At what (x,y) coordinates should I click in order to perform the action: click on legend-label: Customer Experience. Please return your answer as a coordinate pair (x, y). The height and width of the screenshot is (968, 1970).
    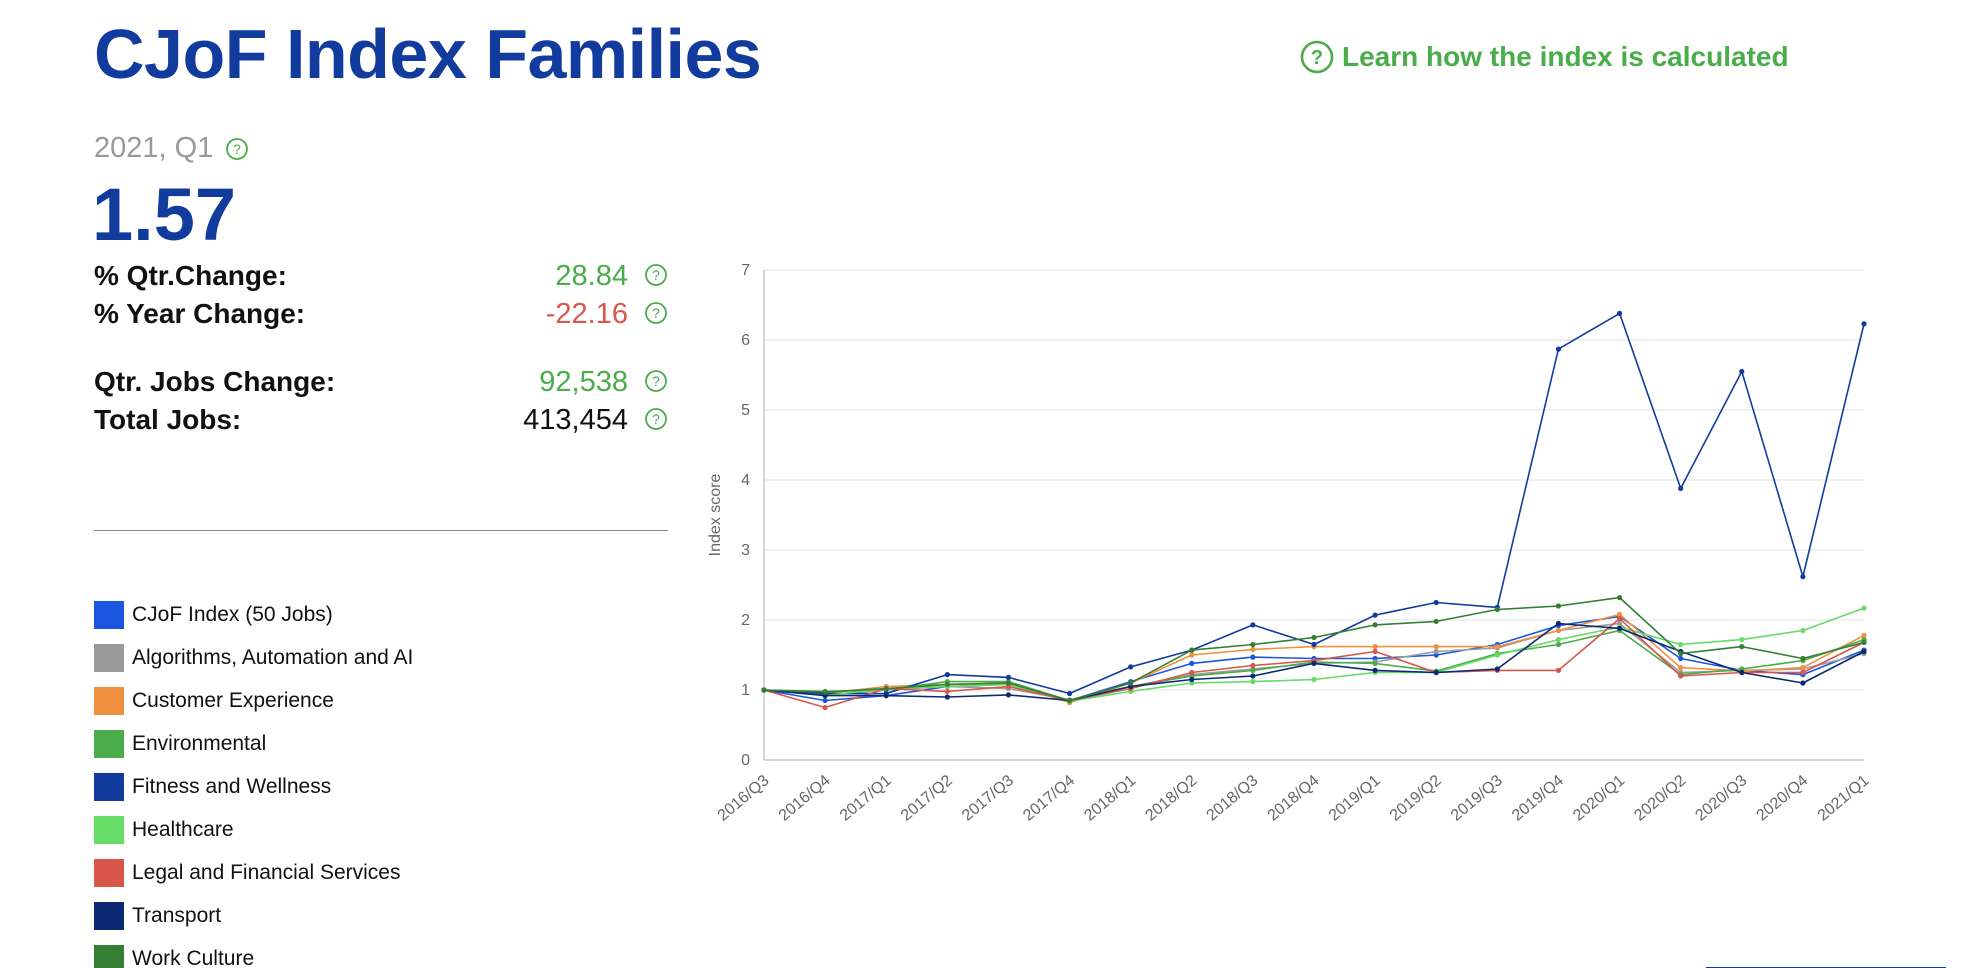
    Looking at the image, I should click on (233, 700).